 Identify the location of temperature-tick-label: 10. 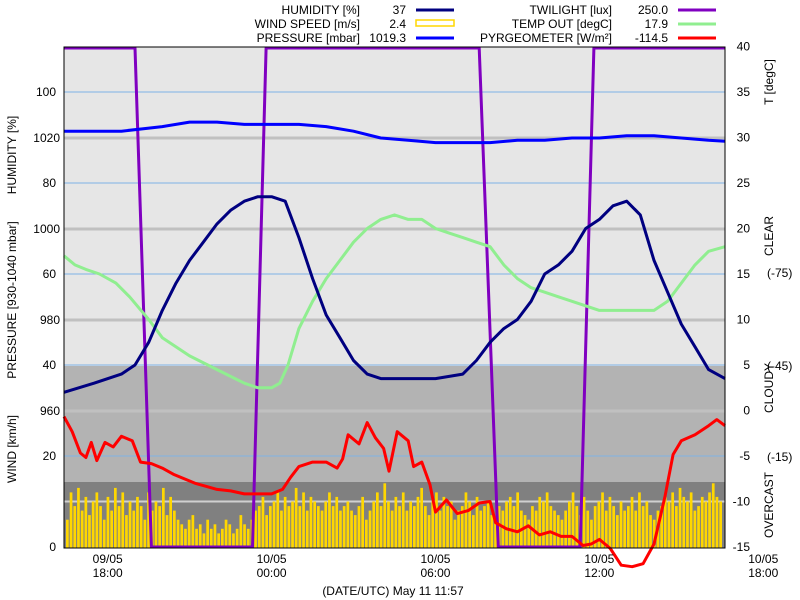
(744, 320).